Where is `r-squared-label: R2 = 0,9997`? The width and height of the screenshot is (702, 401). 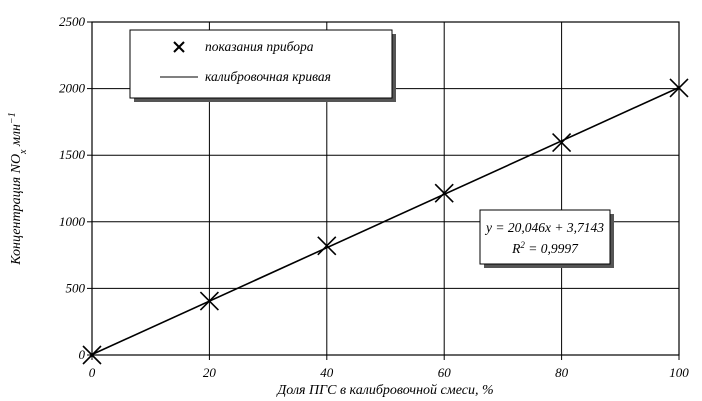
r-squared-label: R2 = 0,9997 is located at coordinates (545, 248).